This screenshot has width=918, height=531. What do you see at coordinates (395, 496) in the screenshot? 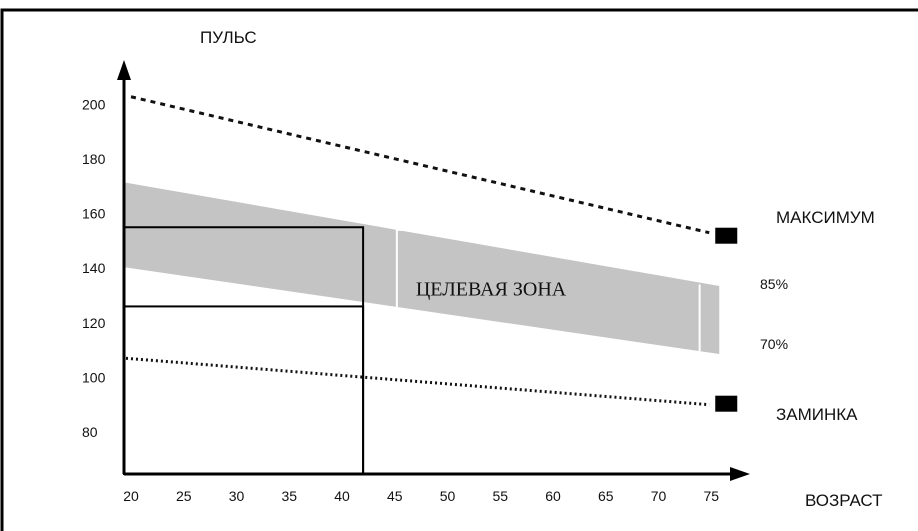
I see `x-tick-45: 45` at bounding box center [395, 496].